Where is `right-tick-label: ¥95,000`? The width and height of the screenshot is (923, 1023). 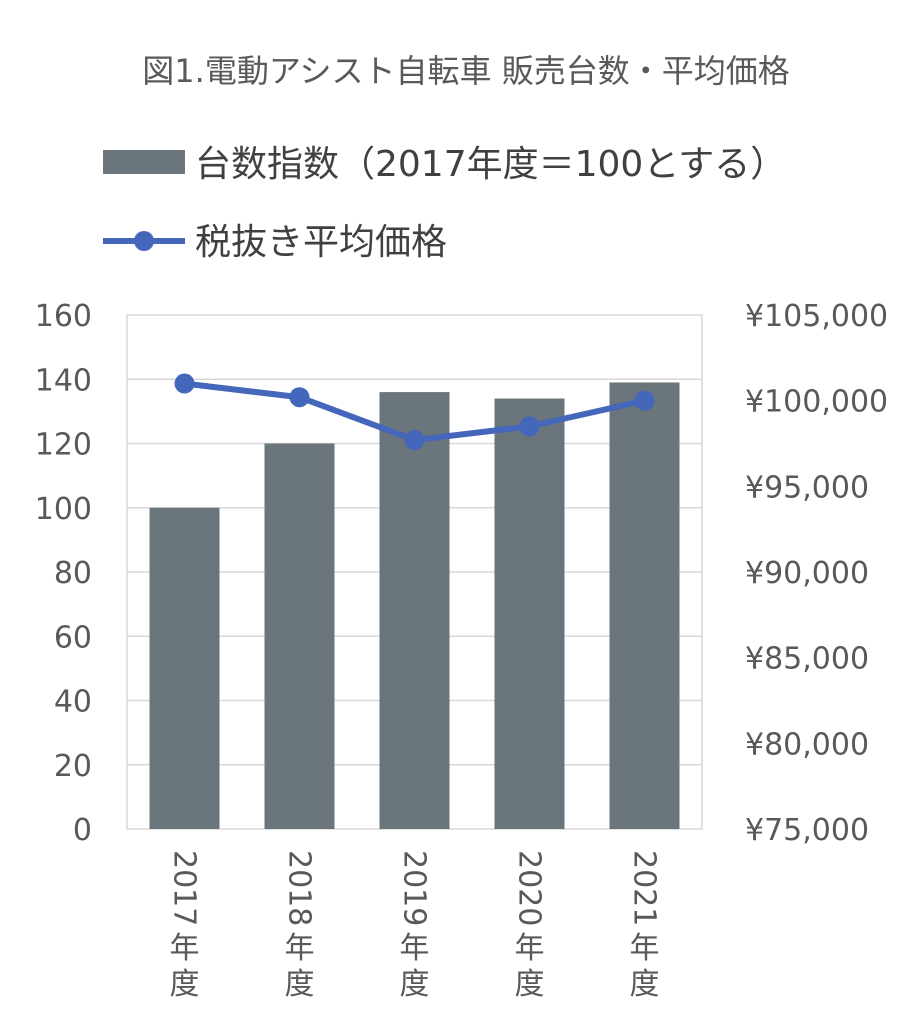
right-tick-label: ¥95,000 is located at coordinates (807, 487).